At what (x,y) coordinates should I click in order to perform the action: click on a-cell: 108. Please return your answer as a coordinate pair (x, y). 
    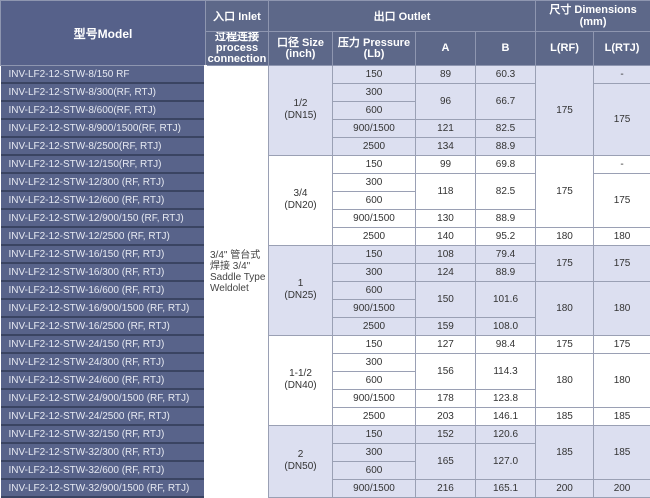
    Looking at the image, I should click on (446, 254).